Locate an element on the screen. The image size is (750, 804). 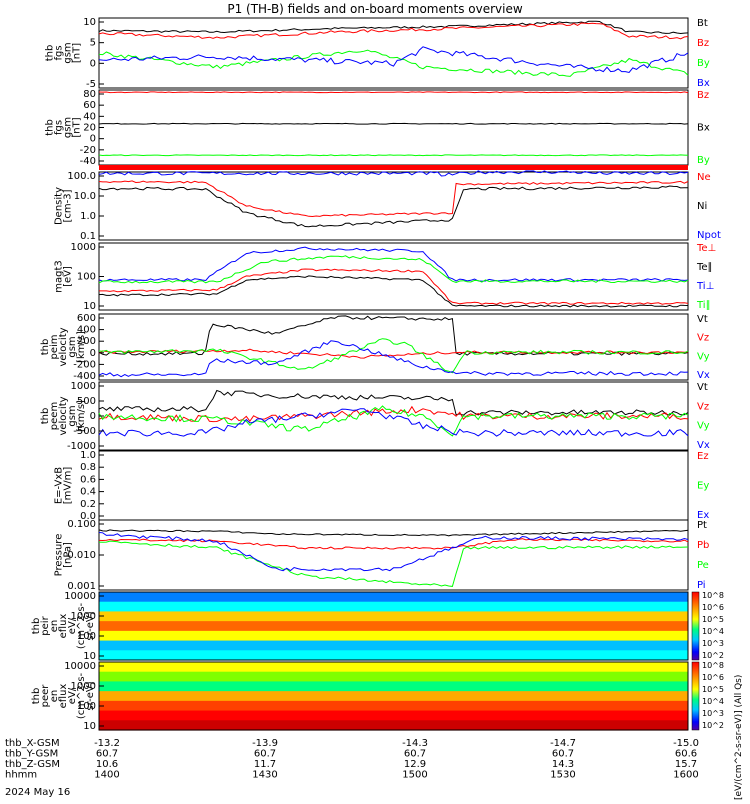
x-row-label: hhmm is located at coordinates (21, 775).